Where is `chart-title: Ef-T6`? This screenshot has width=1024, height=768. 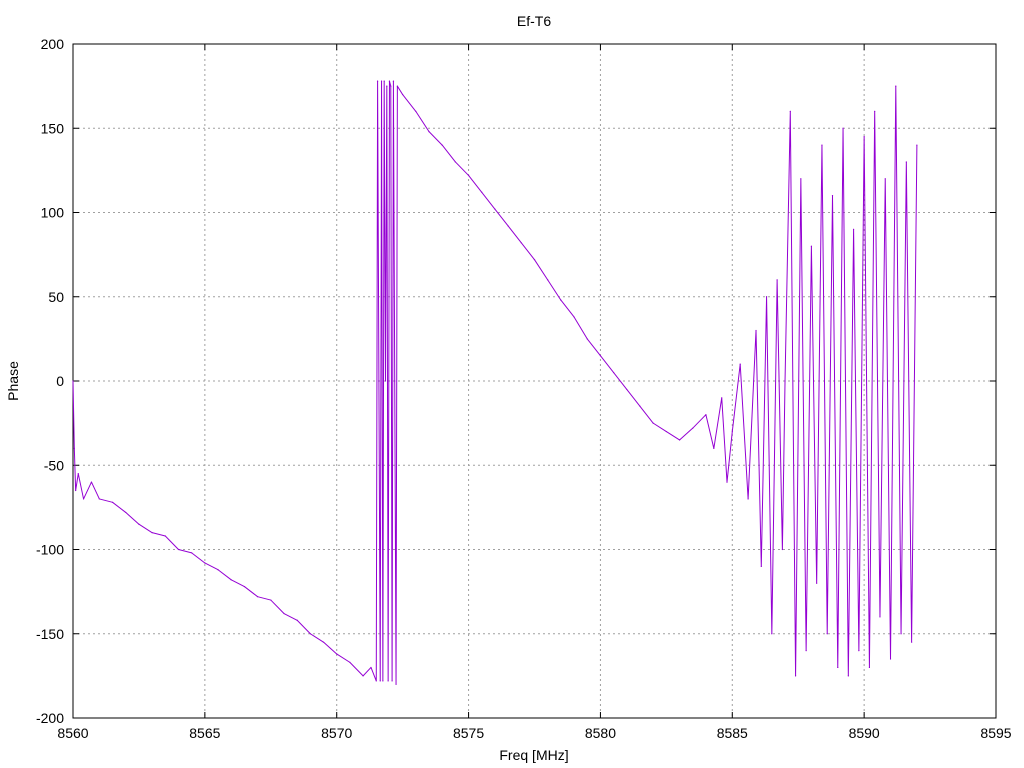
chart-title: Ef-T6 is located at coordinates (534, 21).